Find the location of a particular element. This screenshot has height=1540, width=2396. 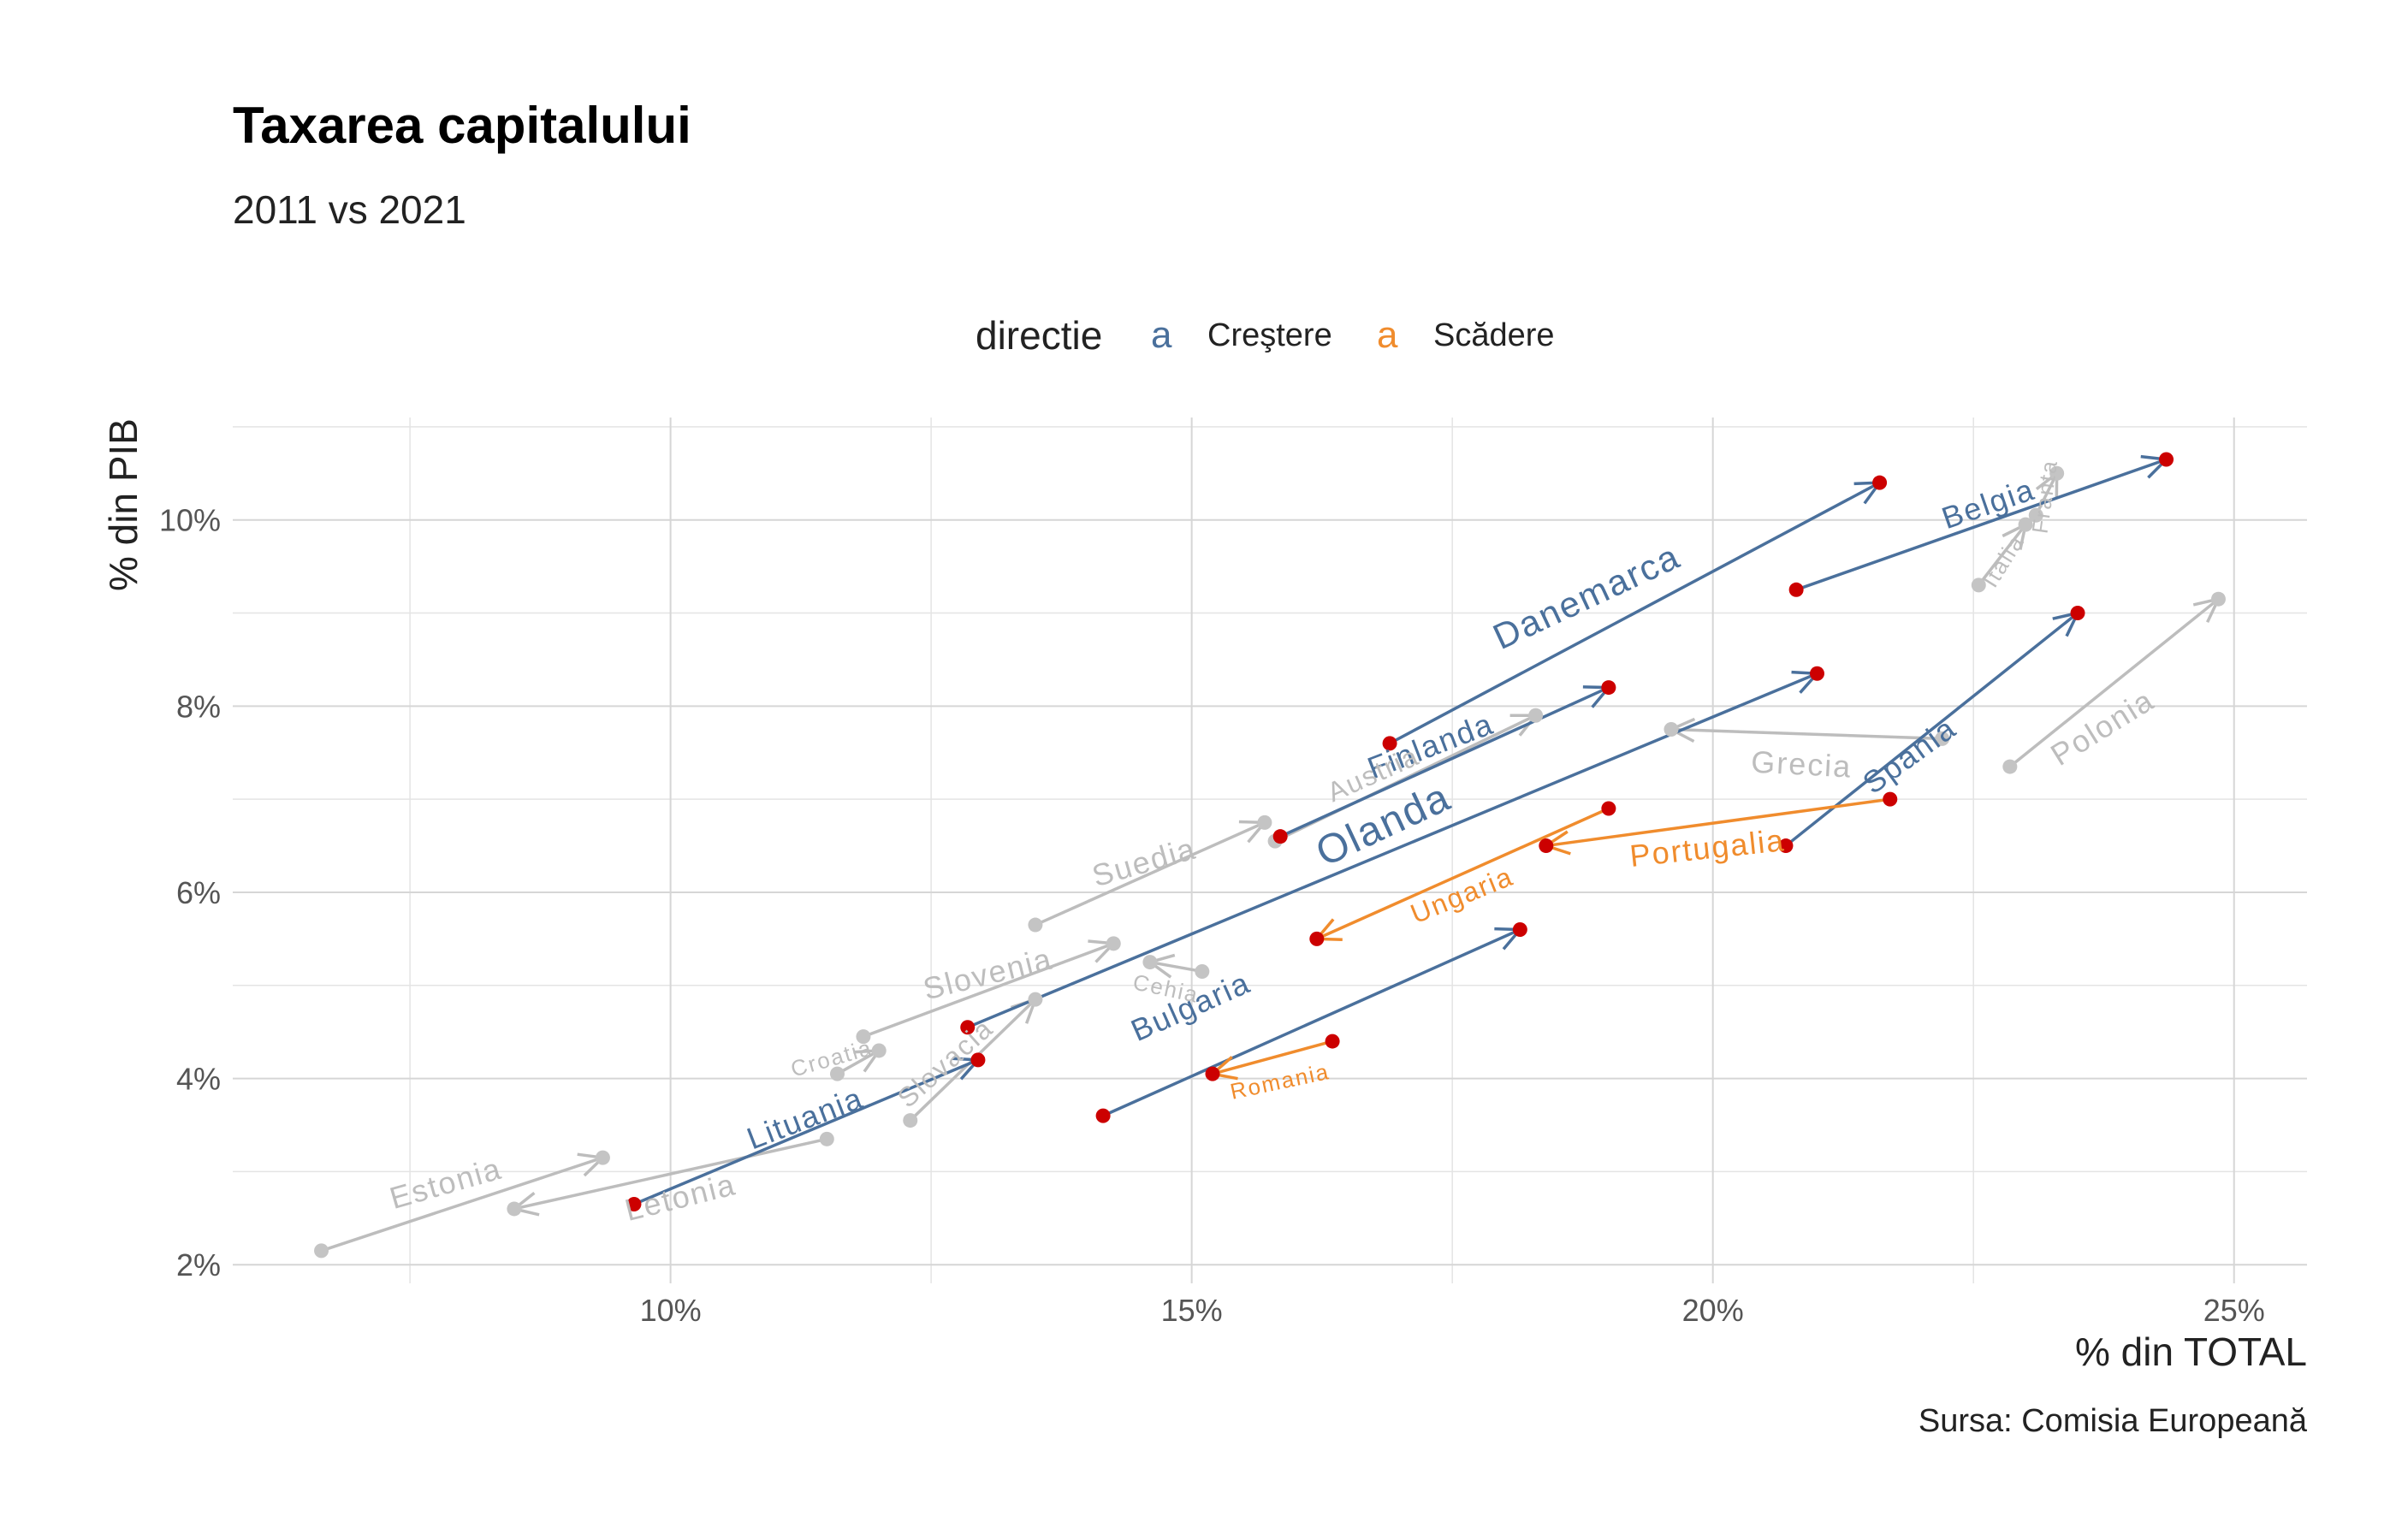

legend-label: Creştere is located at coordinates (1270, 335).